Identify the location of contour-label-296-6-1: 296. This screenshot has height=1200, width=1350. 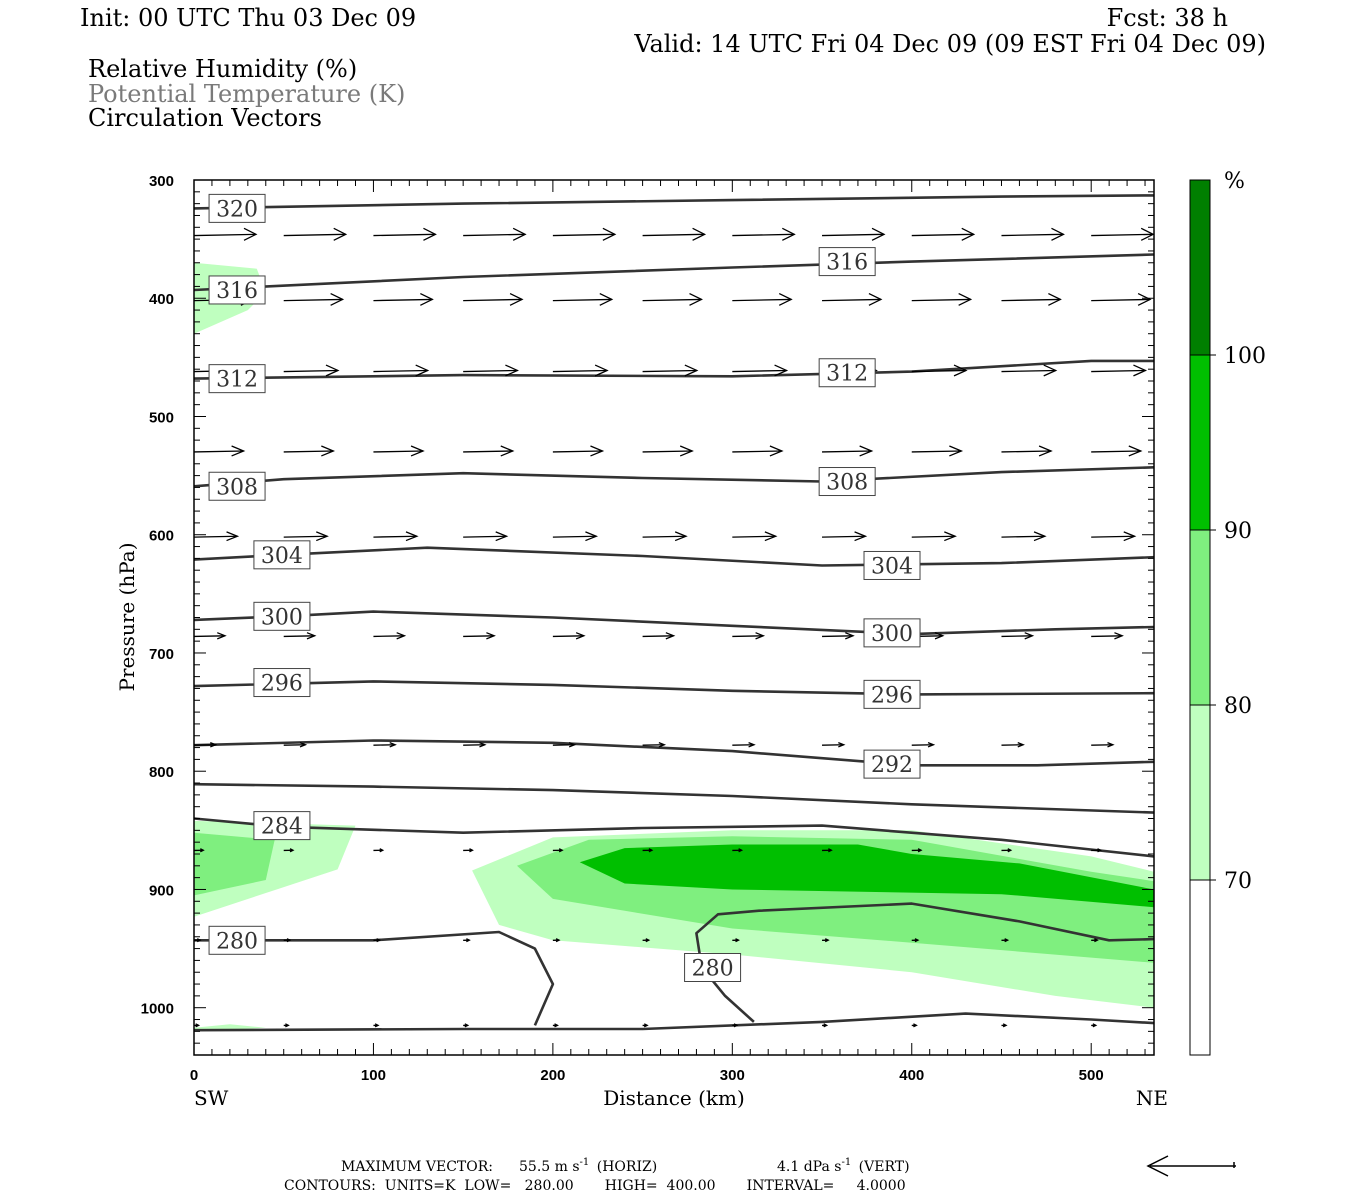
(892, 695).